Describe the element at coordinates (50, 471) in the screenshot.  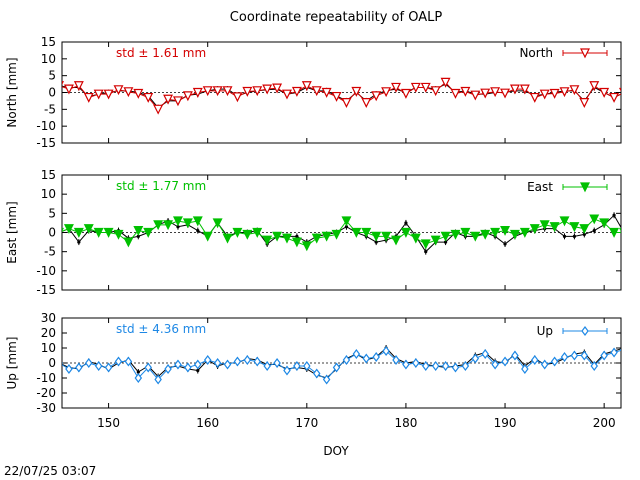
I see `timestamp: 22/07/25 03:07` at that location.